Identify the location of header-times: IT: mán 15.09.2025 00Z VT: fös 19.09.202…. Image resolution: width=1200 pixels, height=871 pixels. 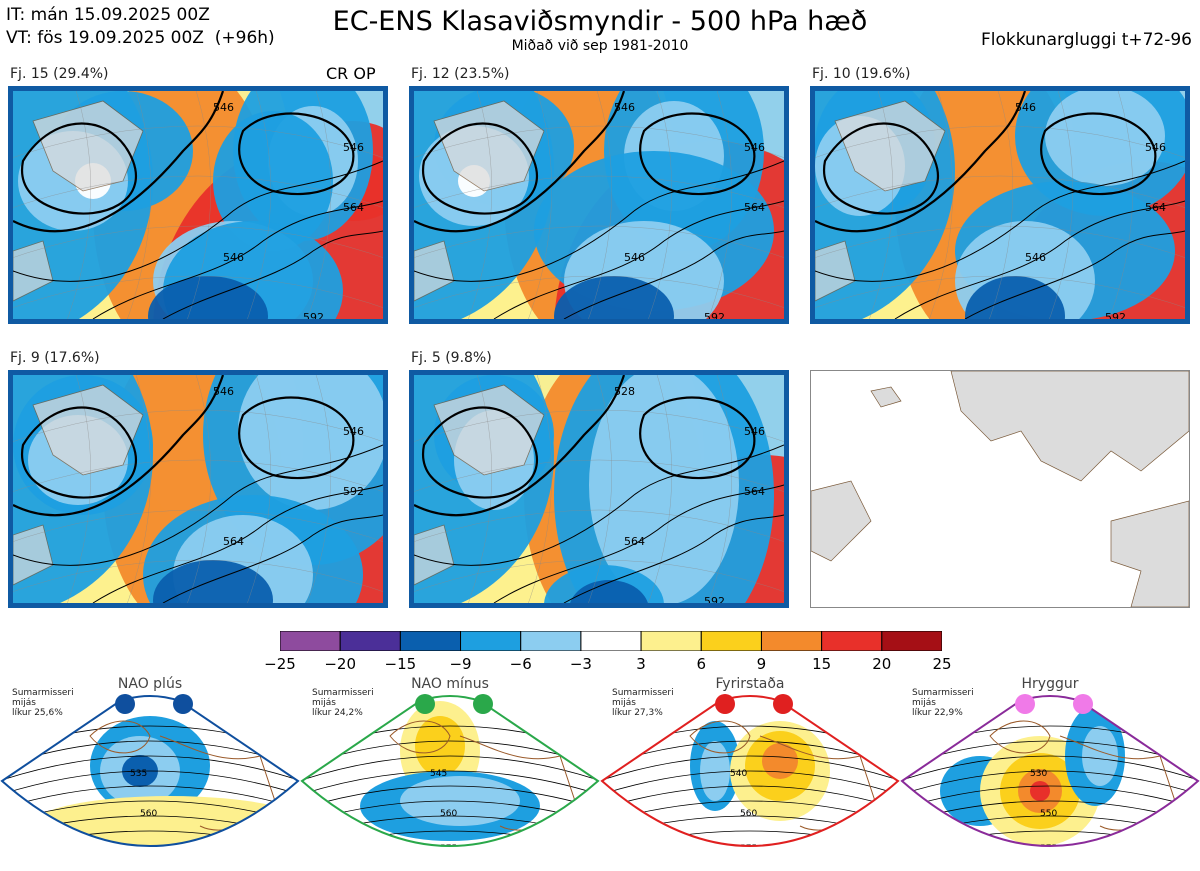
(140, 27).